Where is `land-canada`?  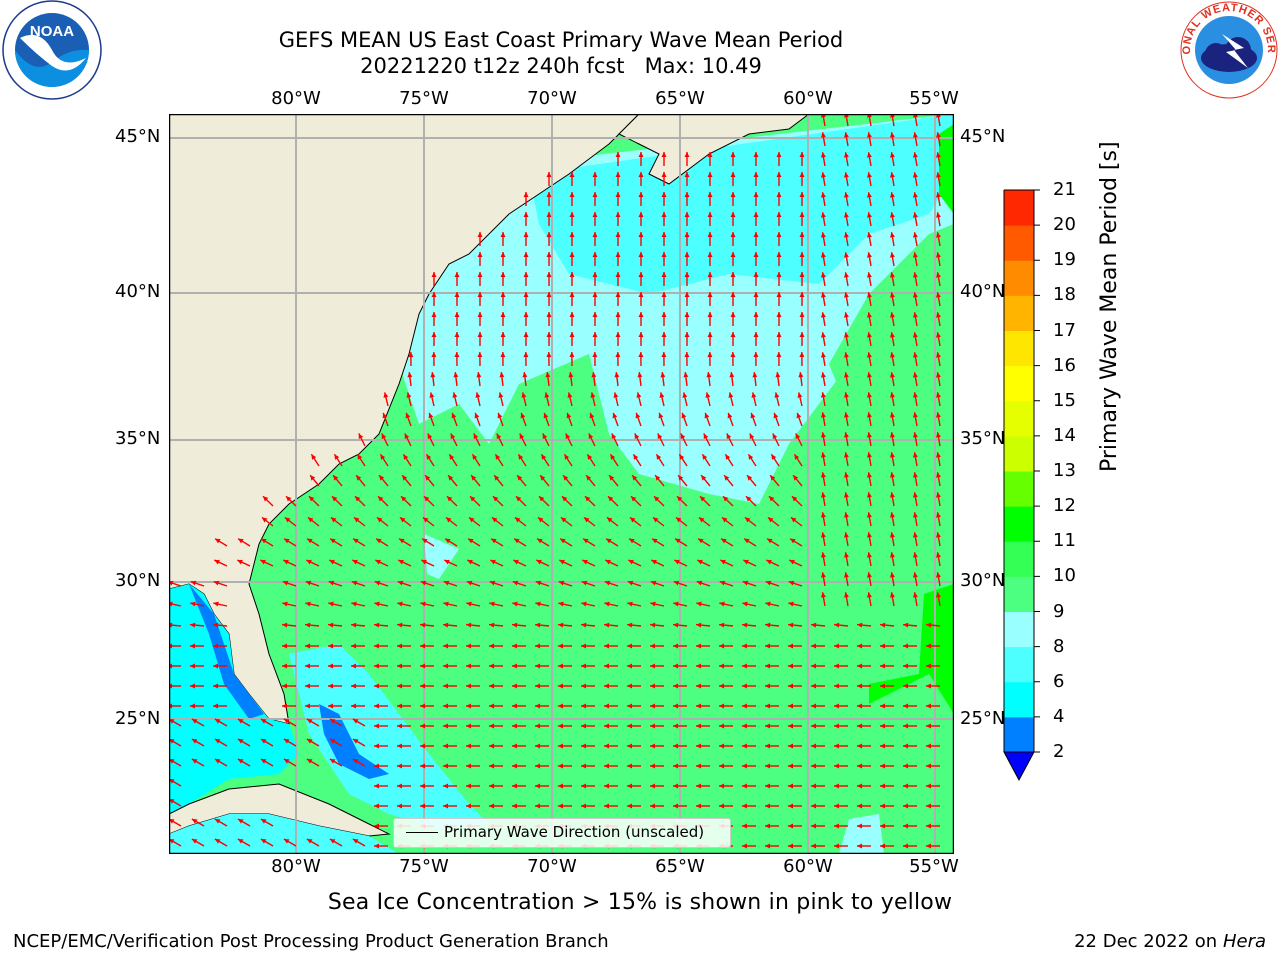
land-canada is located at coordinates (714, 149).